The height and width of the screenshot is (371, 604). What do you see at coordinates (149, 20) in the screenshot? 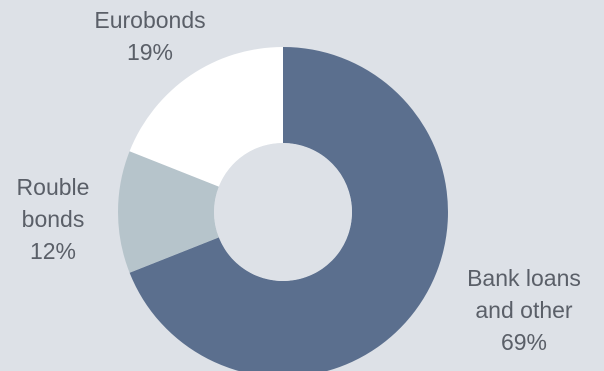
I see `slice-label-line: Eurobonds` at bounding box center [149, 20].